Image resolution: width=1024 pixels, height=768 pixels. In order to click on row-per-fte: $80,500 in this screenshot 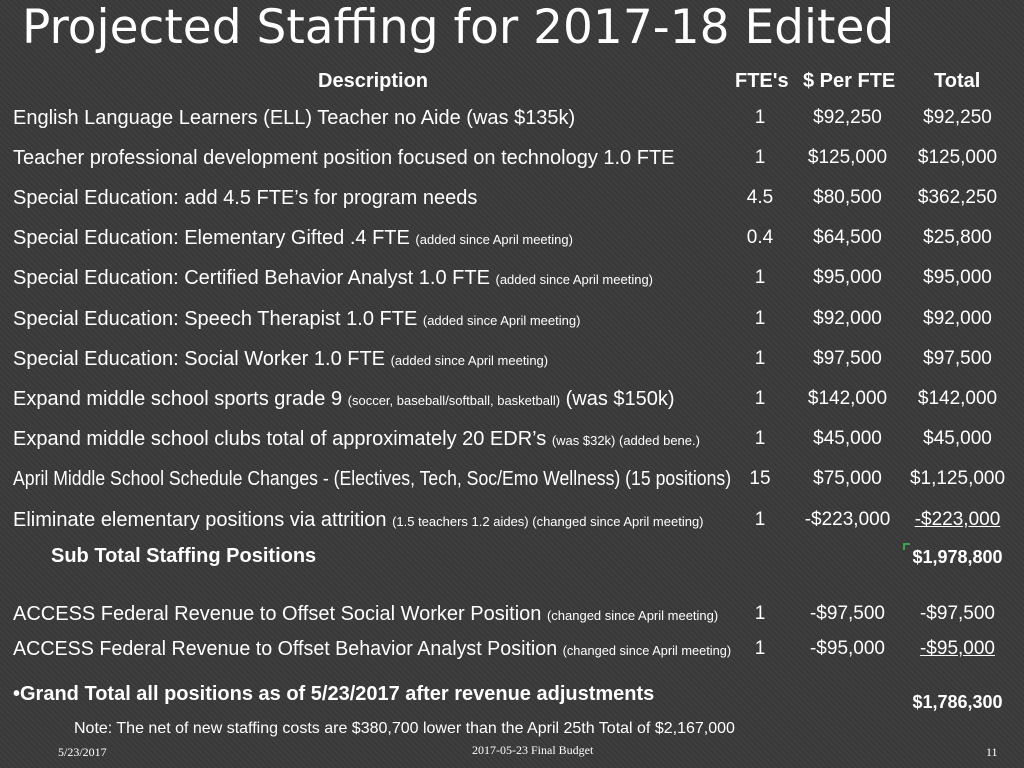, I will do `click(847, 197)`.